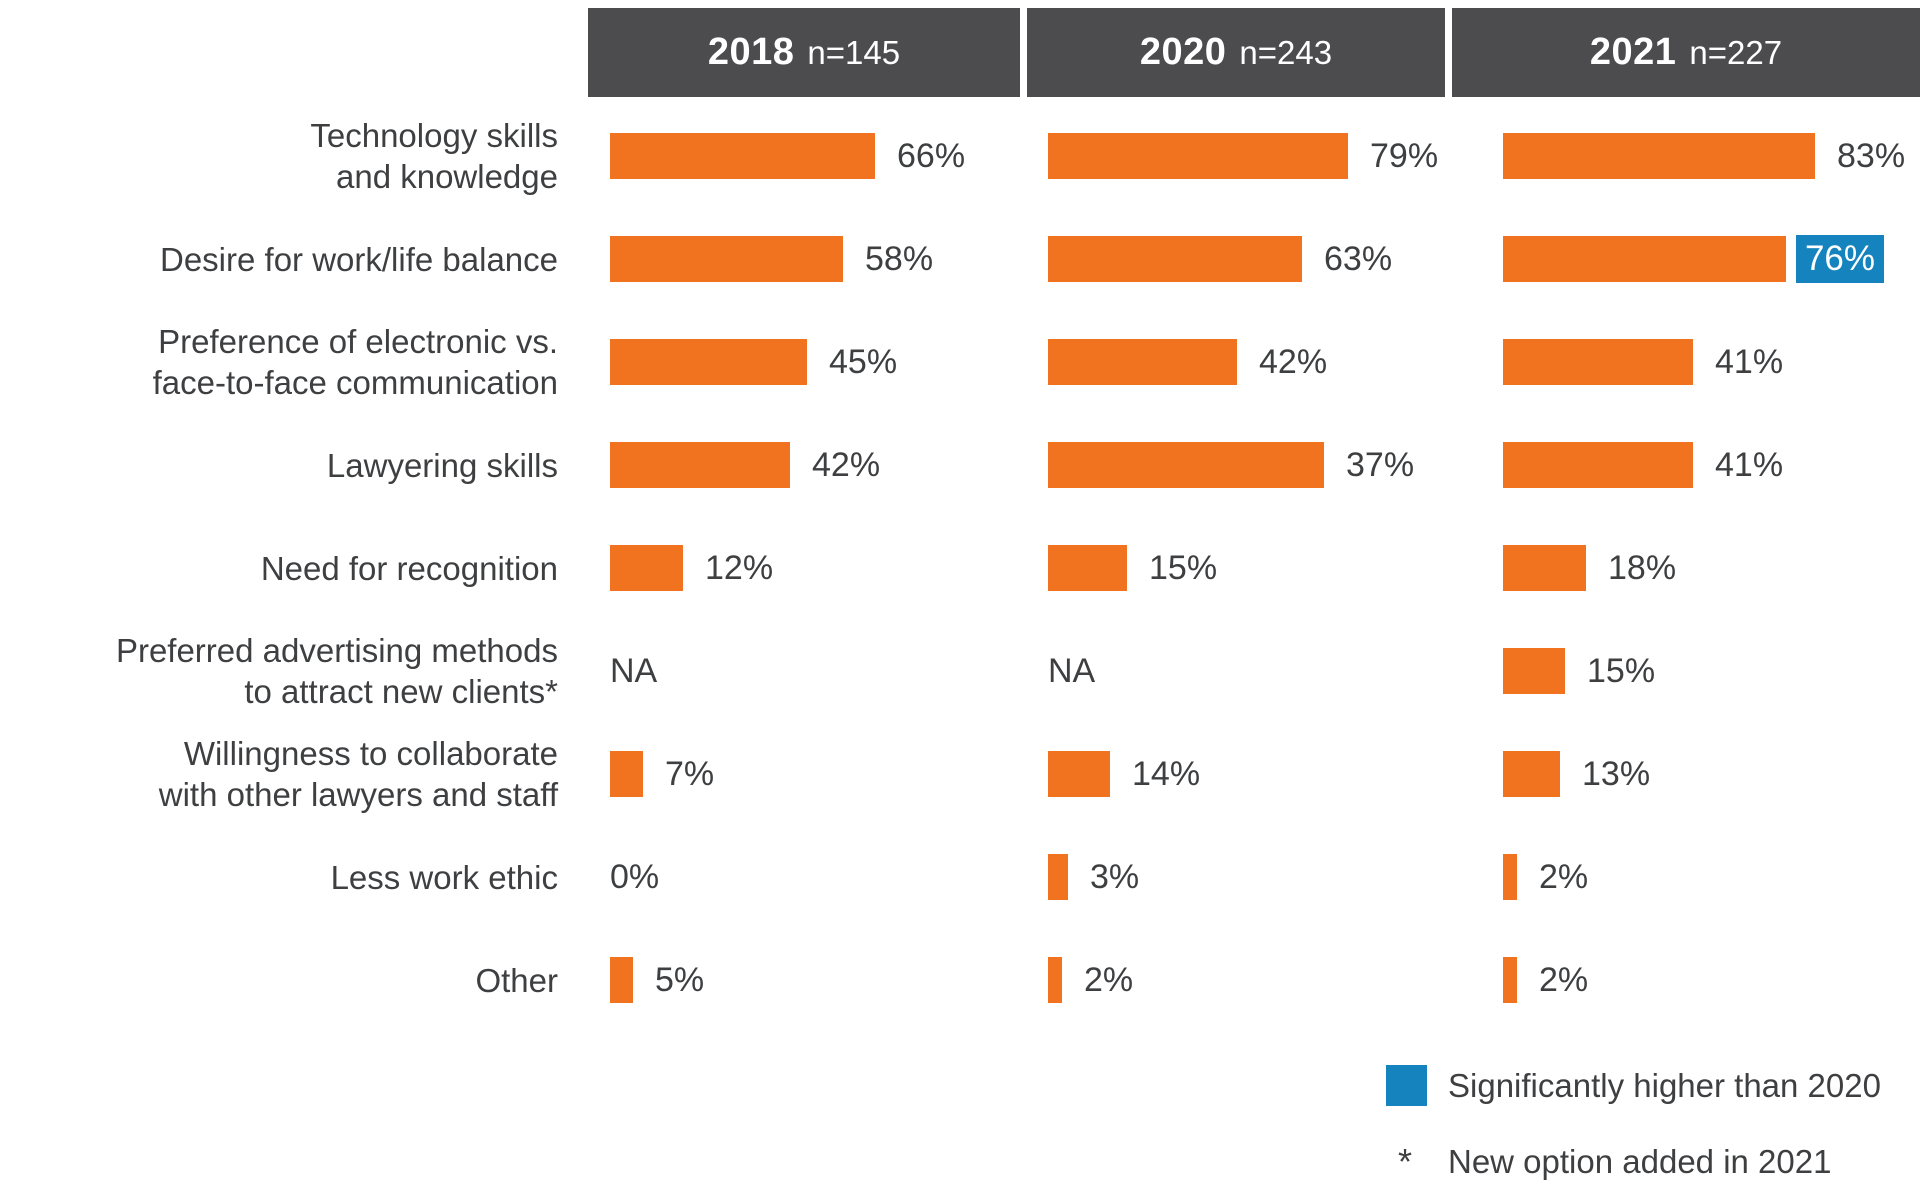  Describe the element at coordinates (1404, 156) in the screenshot. I see `bar-value-label: 79%` at that location.